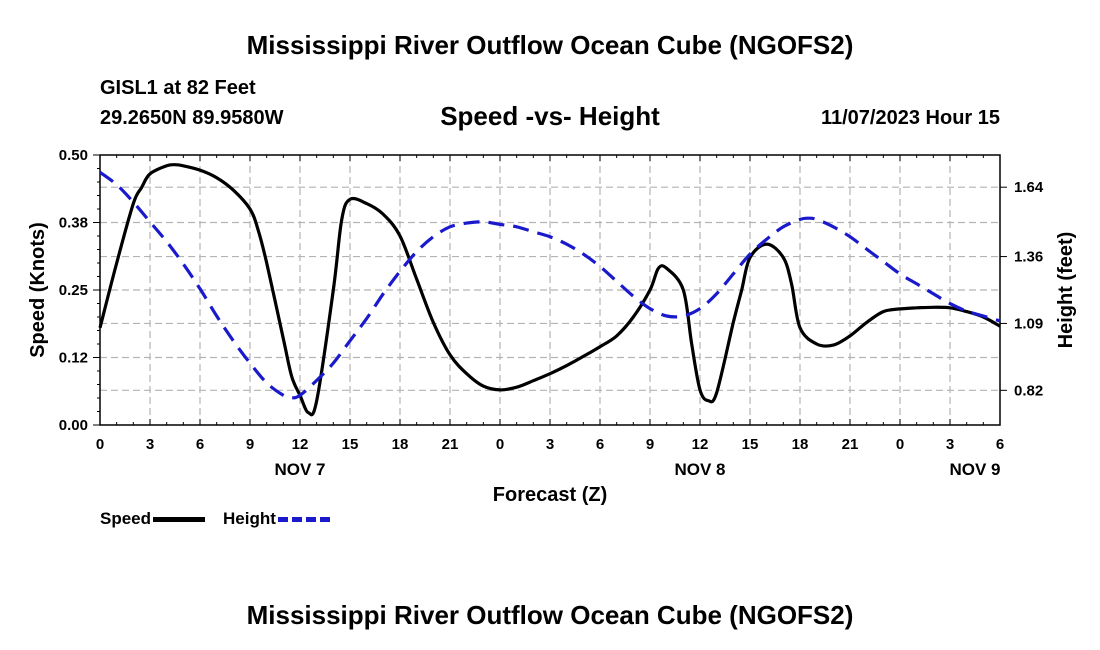 The width and height of the screenshot is (1100, 650). What do you see at coordinates (303, 519) in the screenshot?
I see `legend-height-swatch` at bounding box center [303, 519].